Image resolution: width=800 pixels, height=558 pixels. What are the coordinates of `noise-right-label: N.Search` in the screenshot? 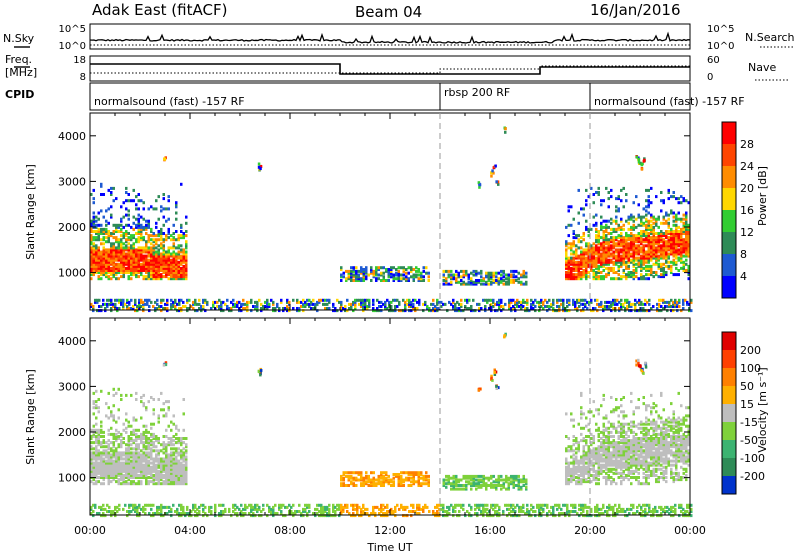 It's located at (770, 37).